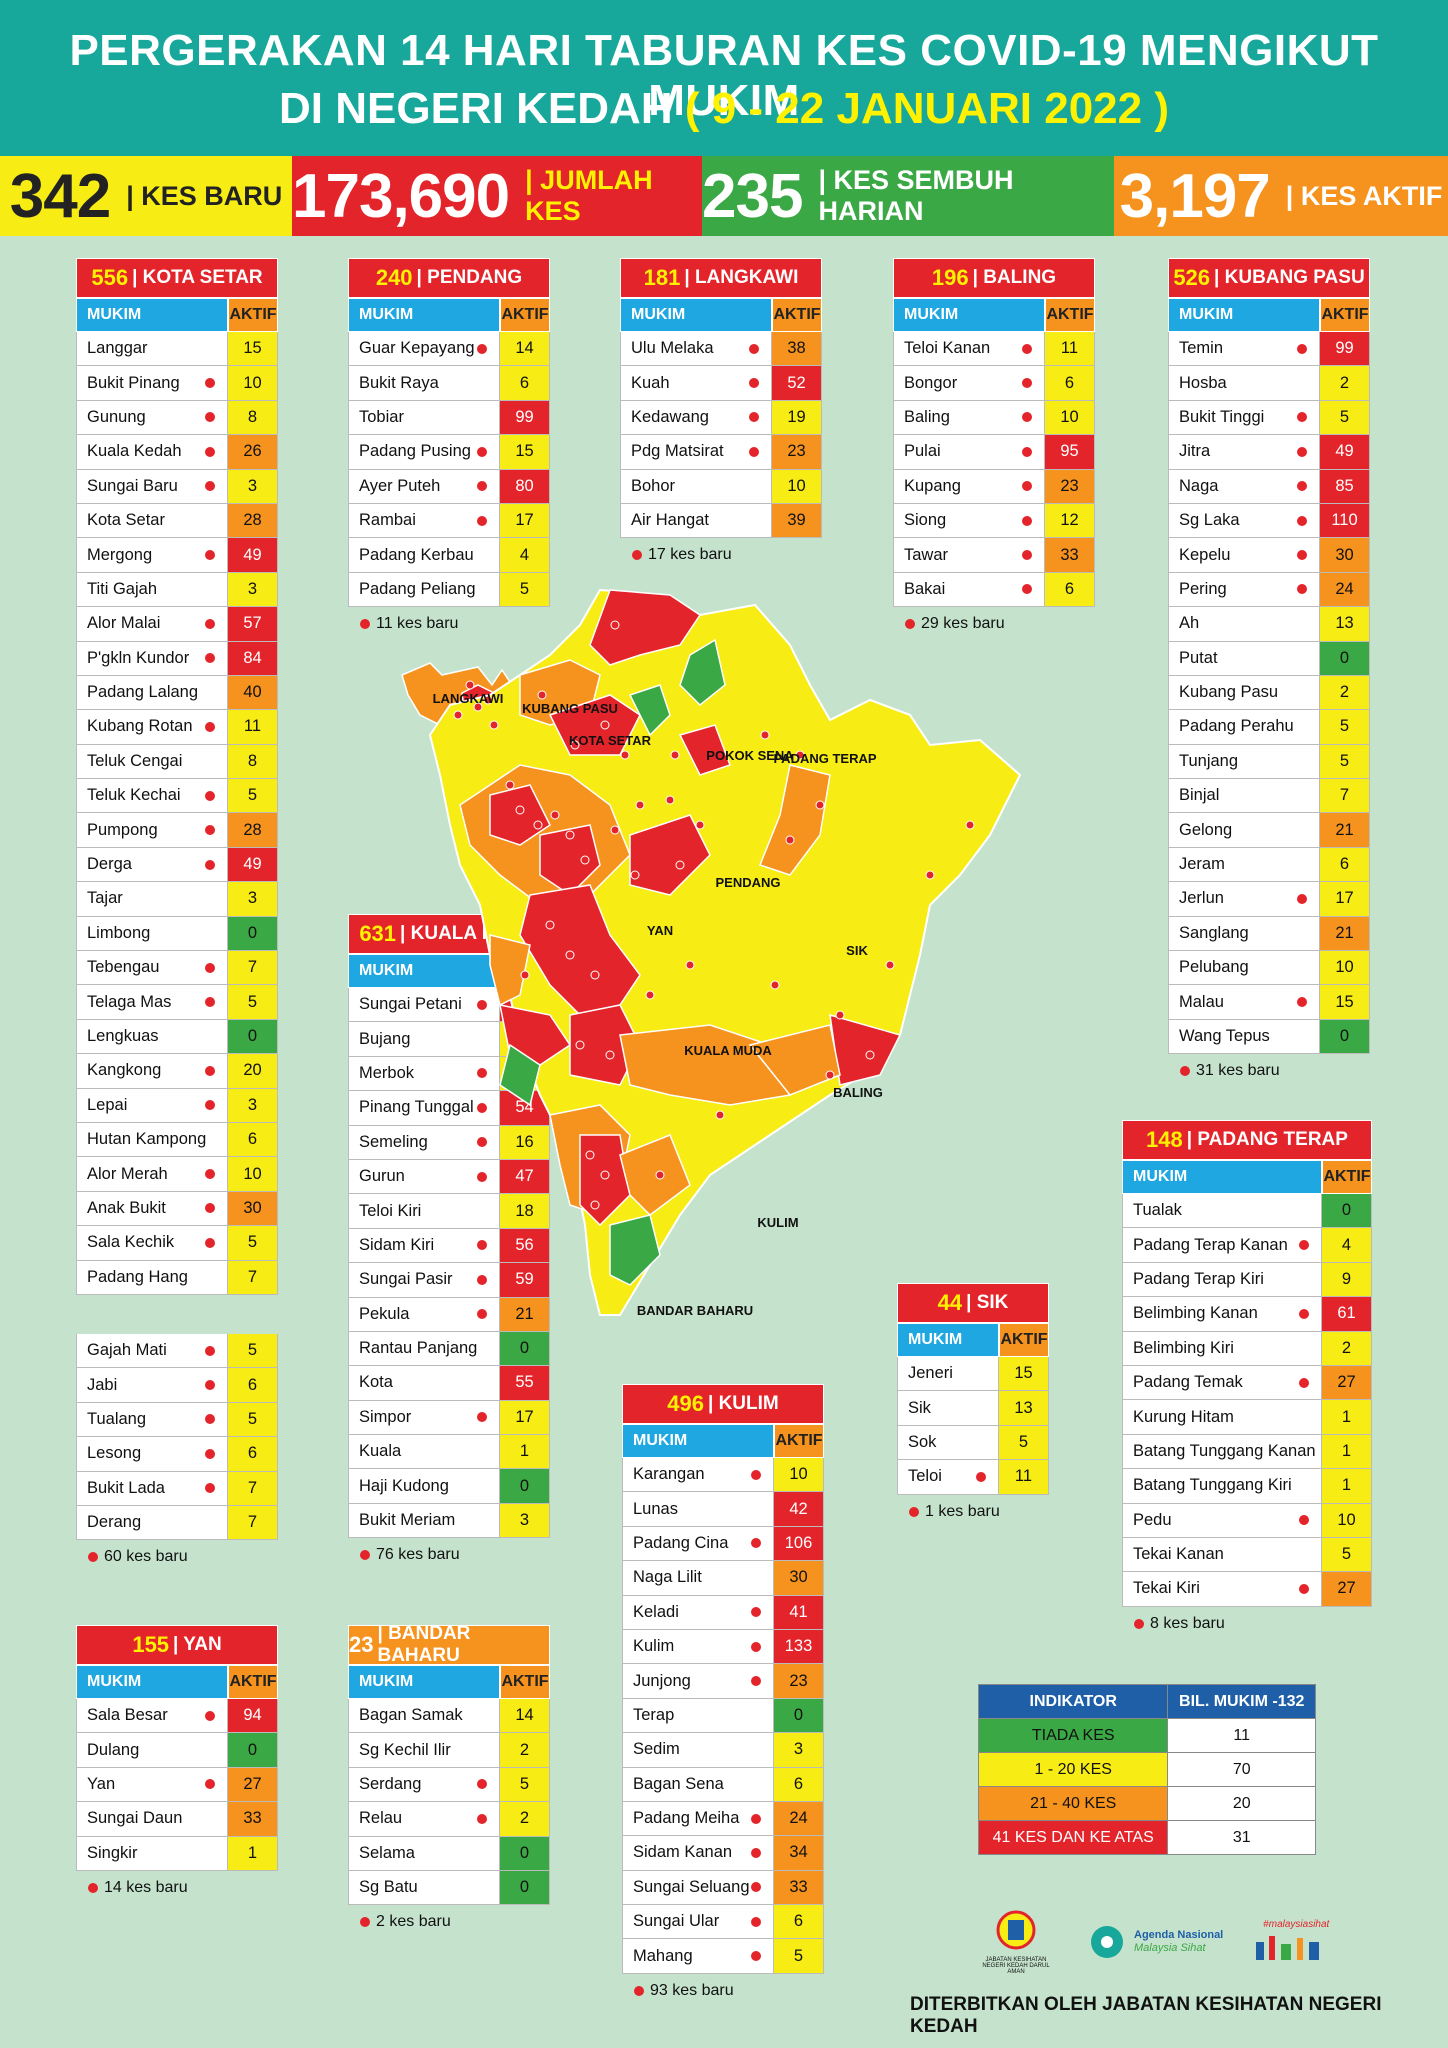 The width and height of the screenshot is (1448, 2048). Describe the element at coordinates (424, 590) in the screenshot. I see `mukim-name-cell: Padang Peliang` at that location.